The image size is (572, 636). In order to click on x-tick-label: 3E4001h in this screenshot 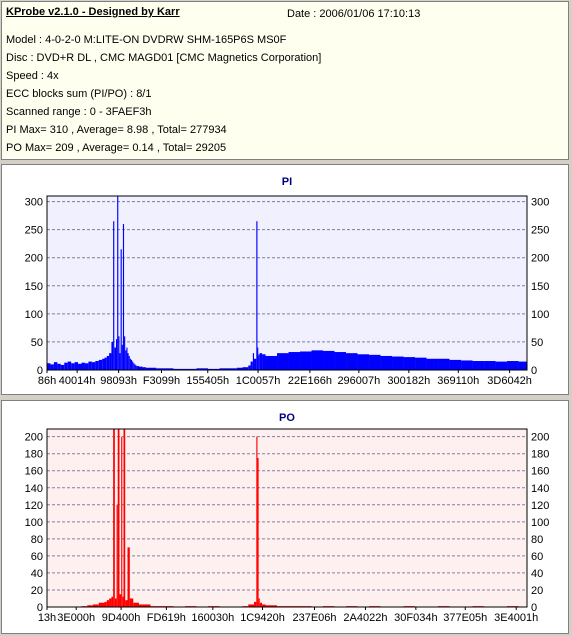, I will do `click(516, 618)`.